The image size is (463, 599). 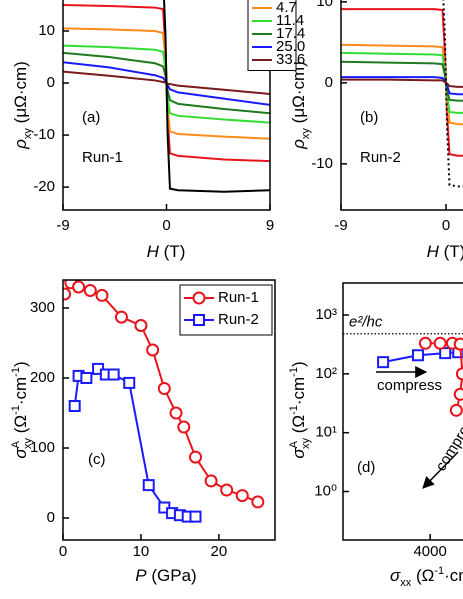 What do you see at coordinates (42, 307) in the screenshot?
I see `y-tick-label: 300` at bounding box center [42, 307].